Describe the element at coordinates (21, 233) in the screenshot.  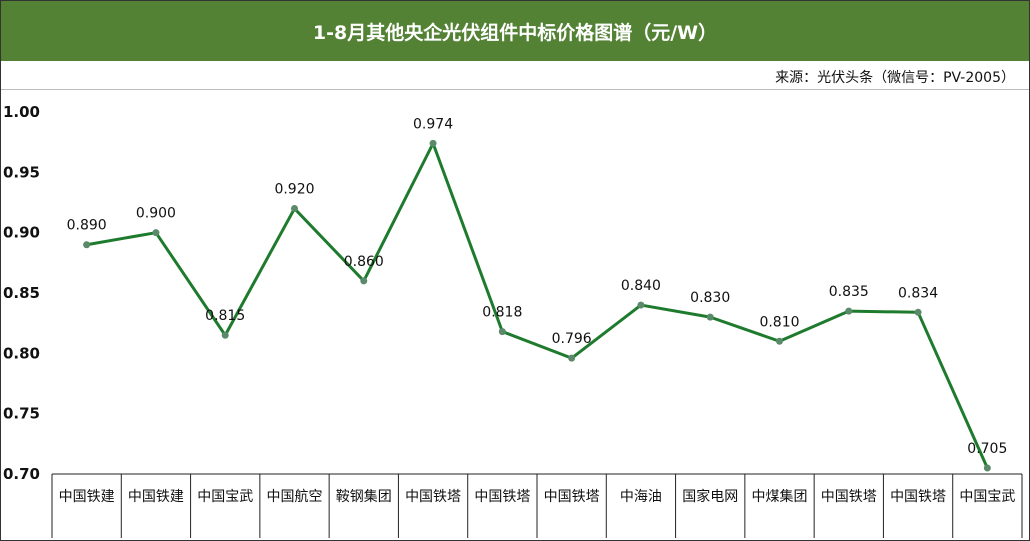
I see `y-tick-label: 0.90` at that location.